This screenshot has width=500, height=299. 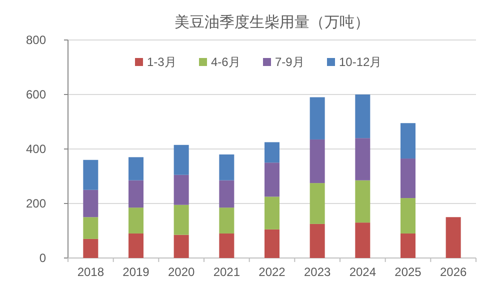 I want to click on x-tick-label: 2026, so click(x=454, y=272).